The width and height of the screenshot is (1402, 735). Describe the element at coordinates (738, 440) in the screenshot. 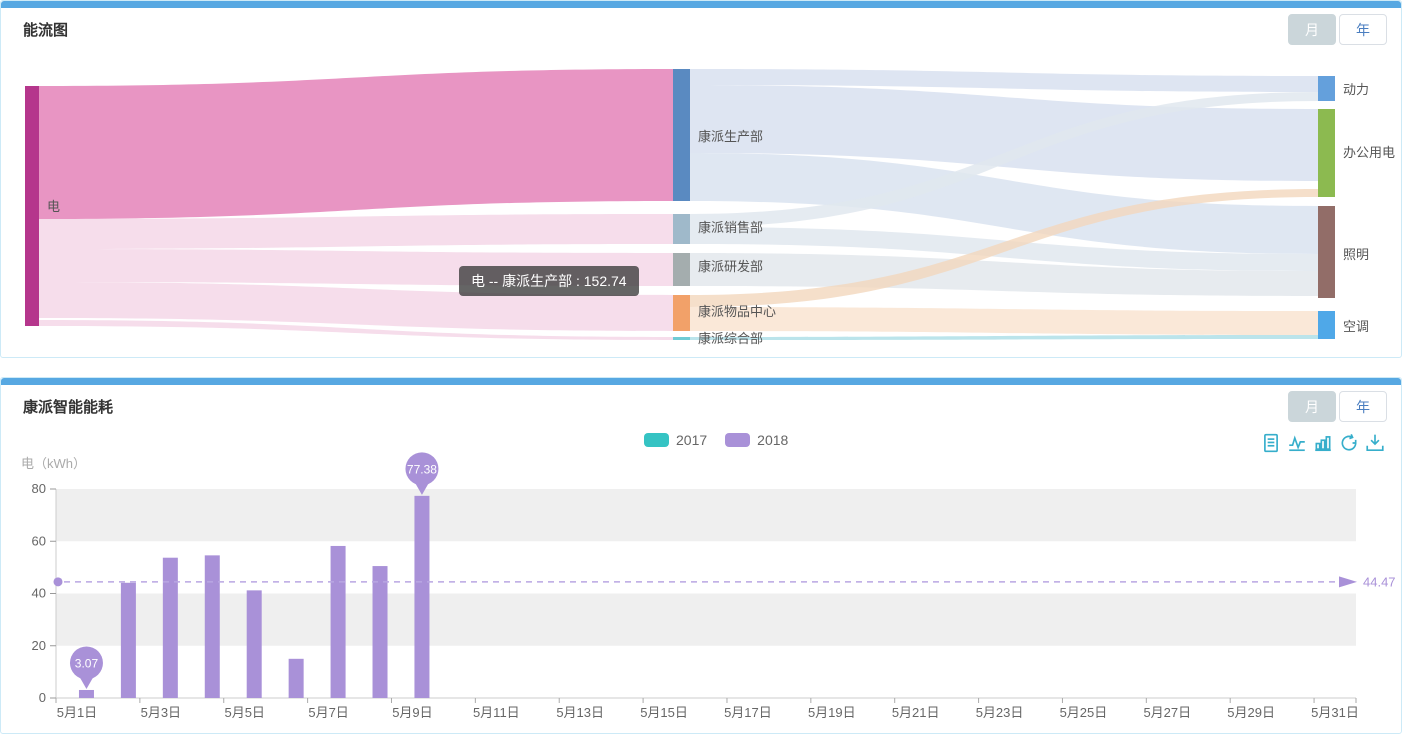

I see `legend-swatch-2018` at that location.